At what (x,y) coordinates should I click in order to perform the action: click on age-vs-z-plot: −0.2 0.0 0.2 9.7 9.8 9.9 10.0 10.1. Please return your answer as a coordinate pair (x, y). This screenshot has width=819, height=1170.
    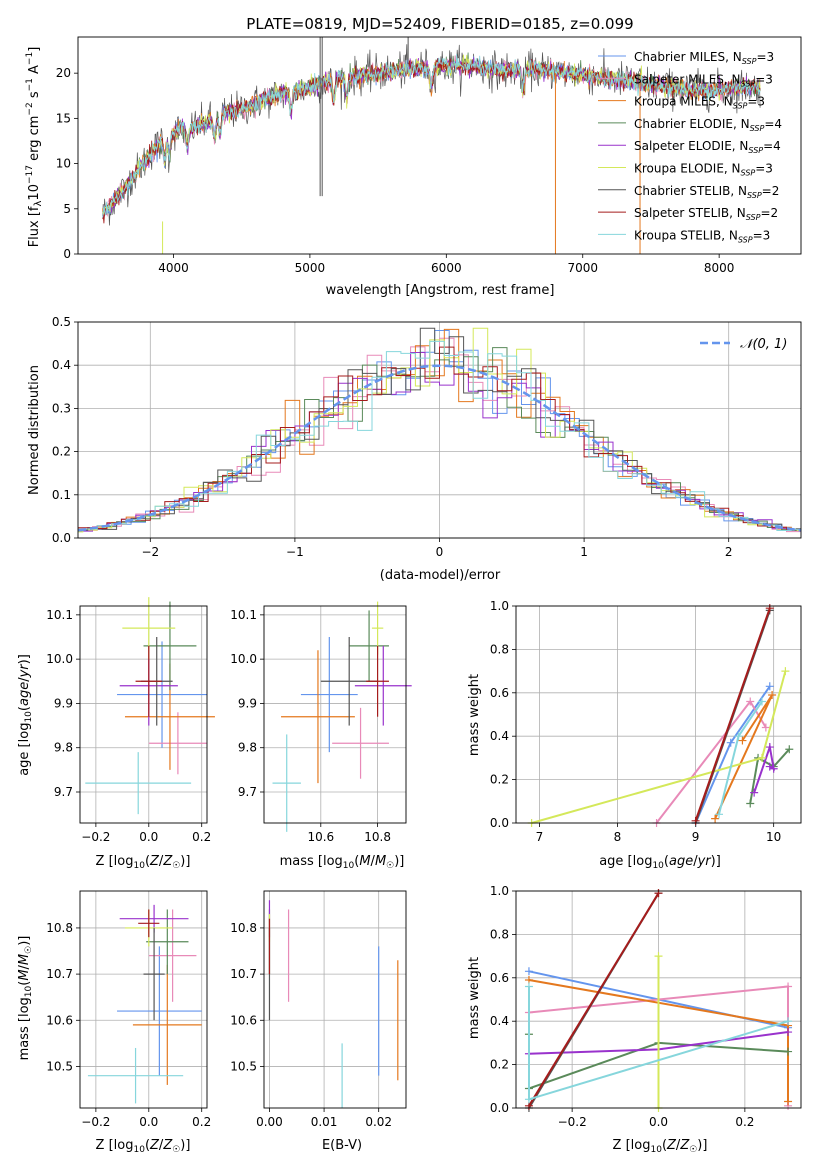
    Looking at the image, I should click on (130, 720).